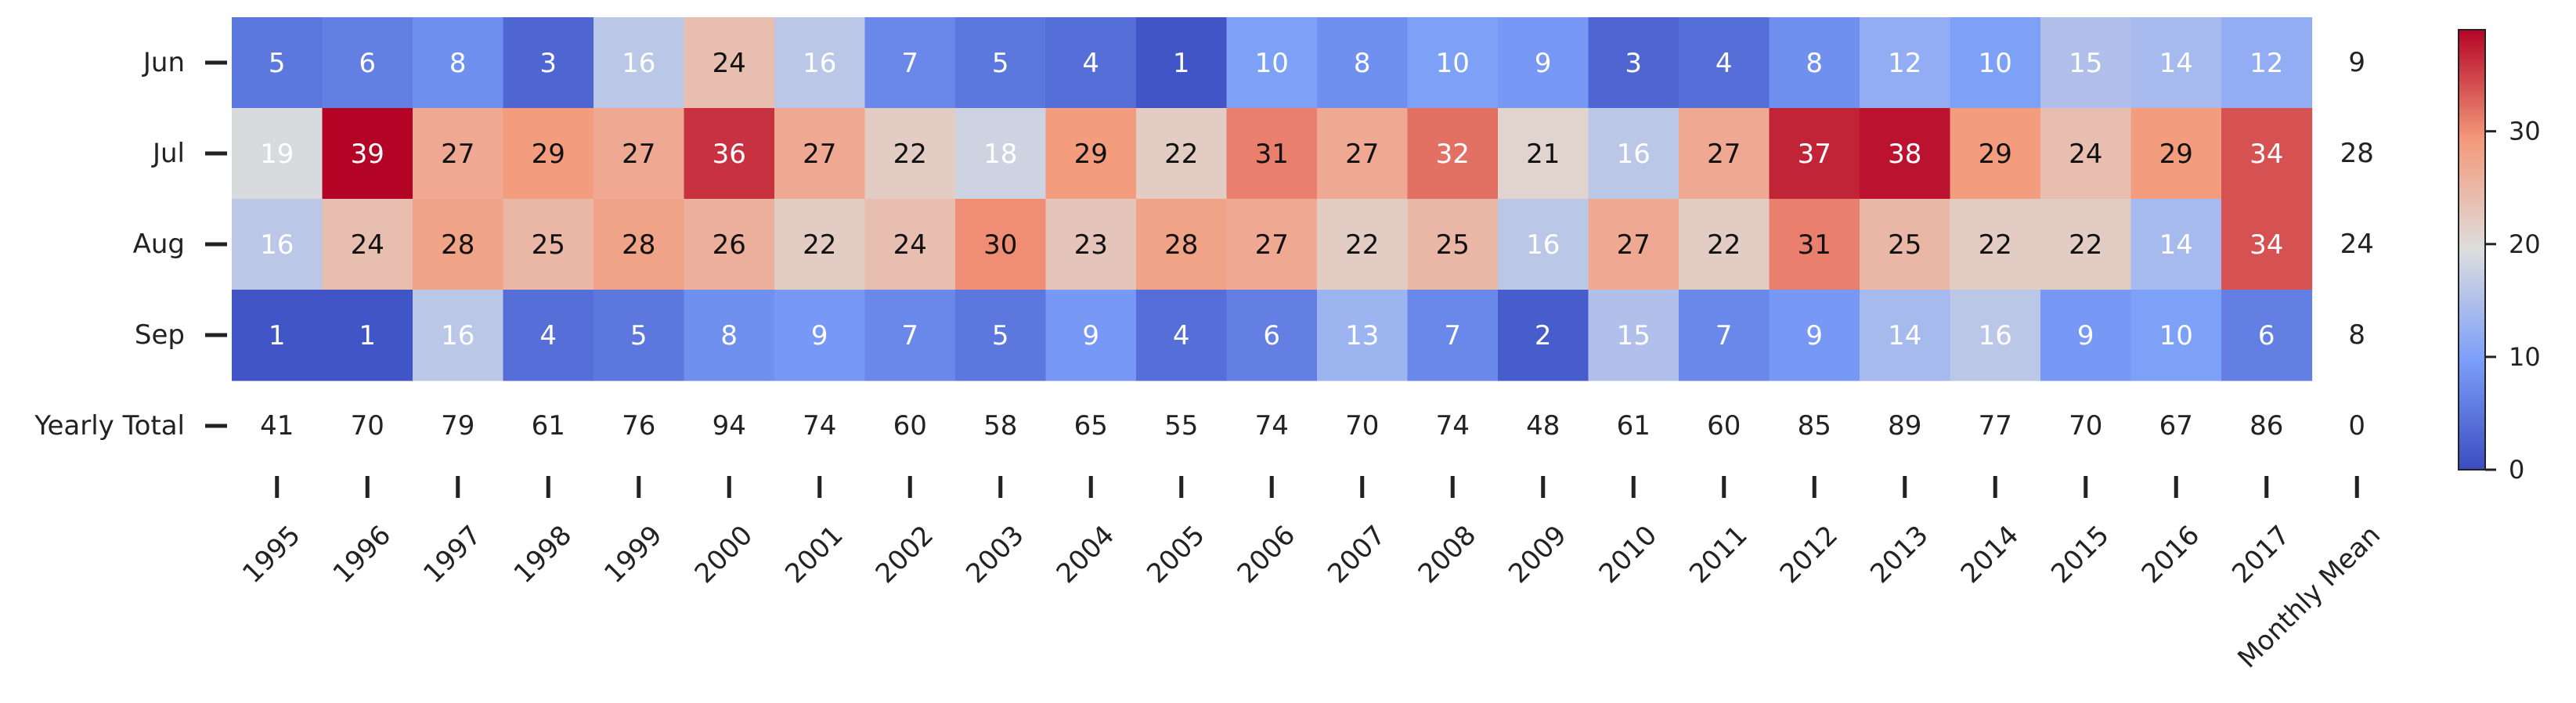 This screenshot has width=2576, height=703. I want to click on row-label: Aug, so click(159, 244).